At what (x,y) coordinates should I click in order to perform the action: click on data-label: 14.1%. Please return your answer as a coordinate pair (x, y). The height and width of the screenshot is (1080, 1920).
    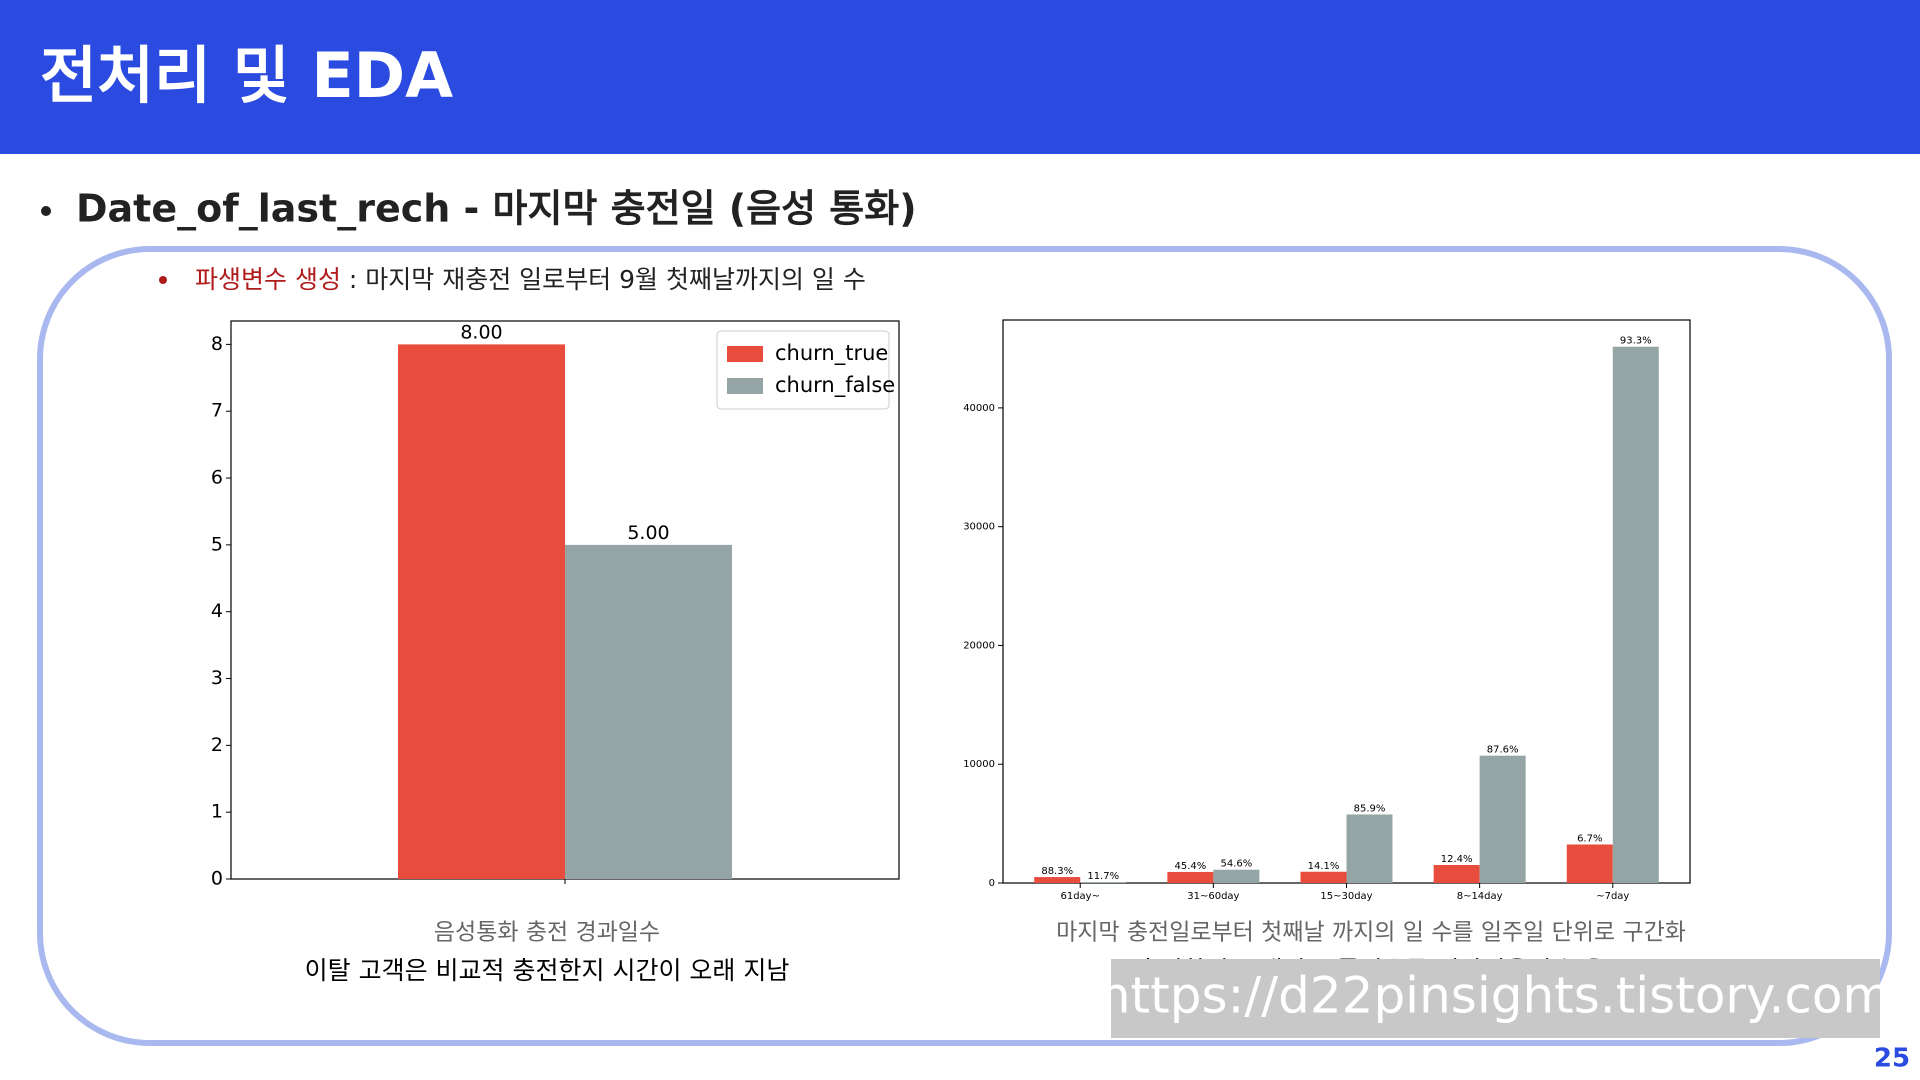
    Looking at the image, I should click on (1324, 866).